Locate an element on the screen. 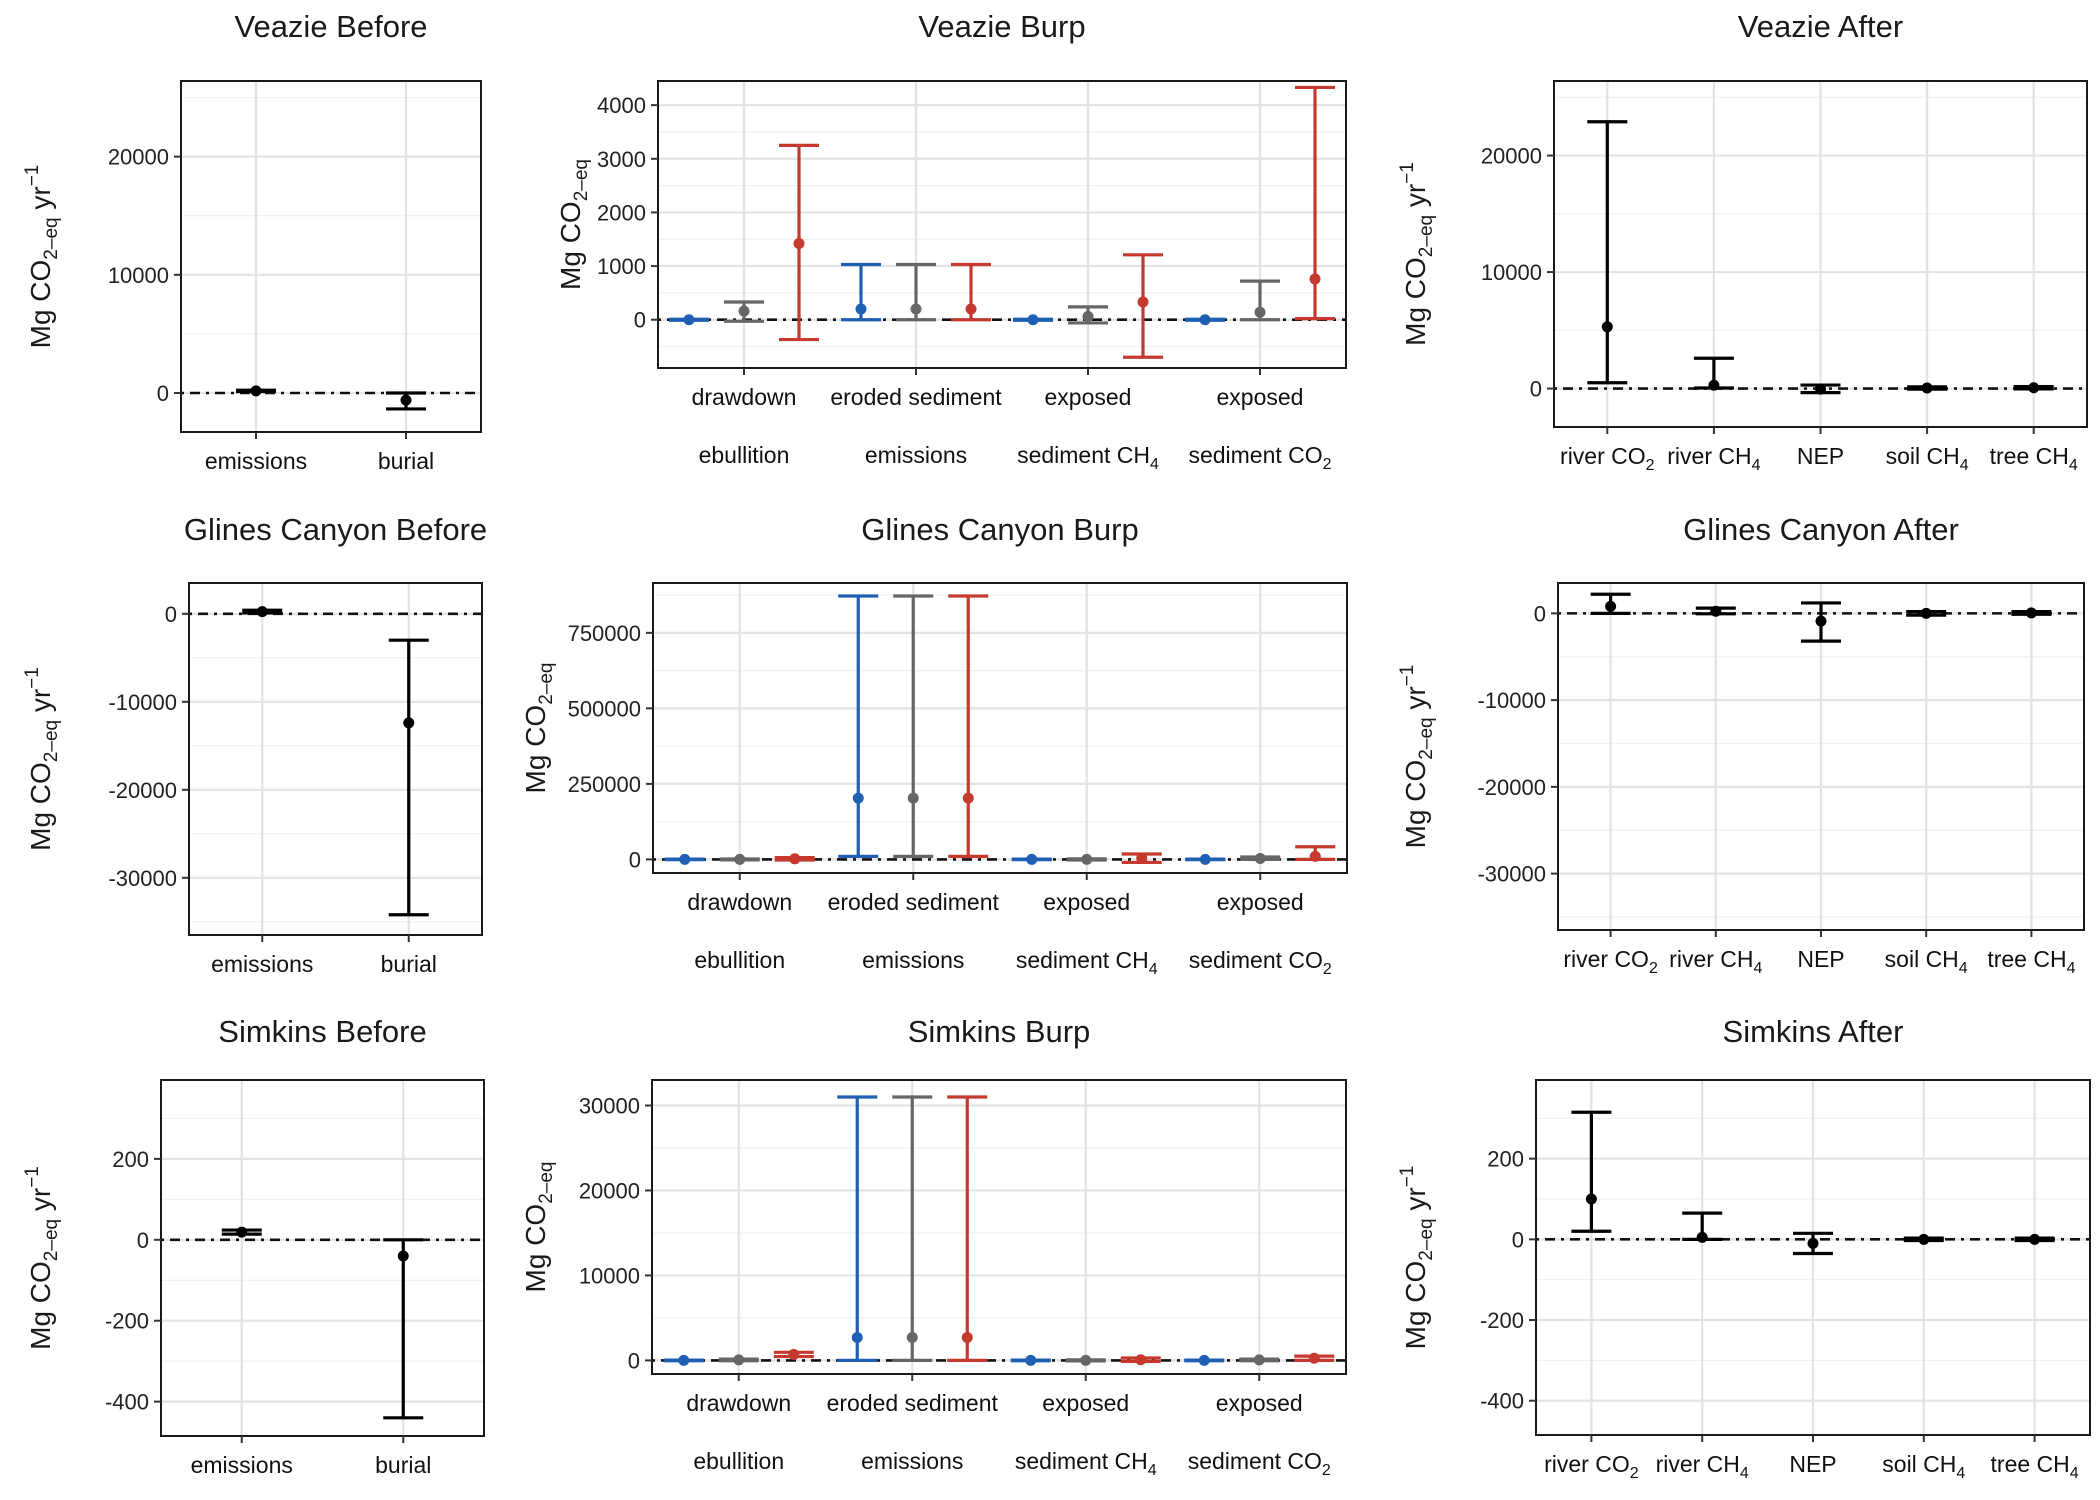 This screenshot has height=1500, width=2100. panel-title: Veazie After is located at coordinates (1820, 26).